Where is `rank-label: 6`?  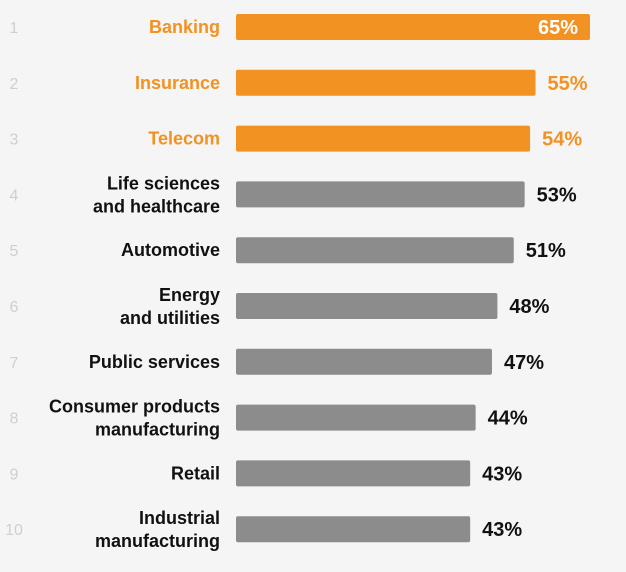 rank-label: 6 is located at coordinates (14, 307).